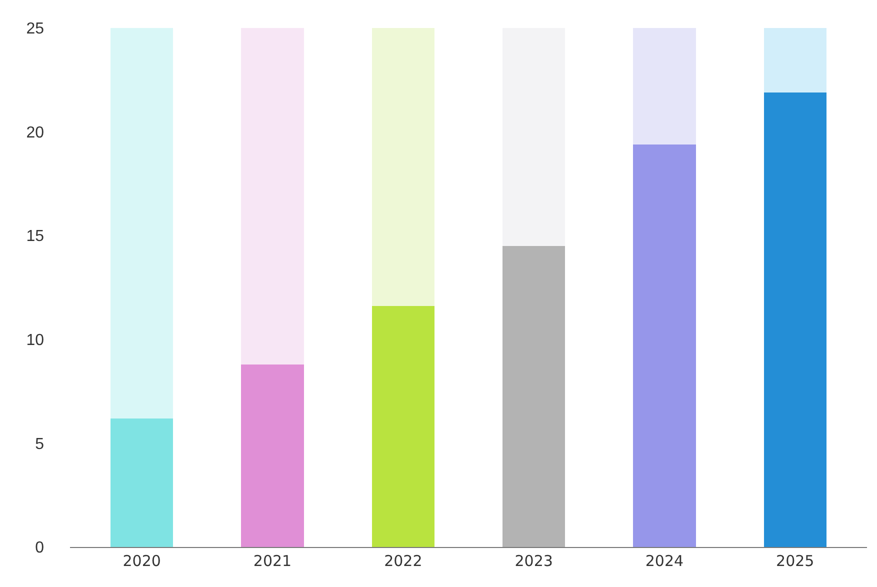 The width and height of the screenshot is (877, 587). Describe the element at coordinates (35, 29) in the screenshot. I see `y-tick-label: 25` at that location.